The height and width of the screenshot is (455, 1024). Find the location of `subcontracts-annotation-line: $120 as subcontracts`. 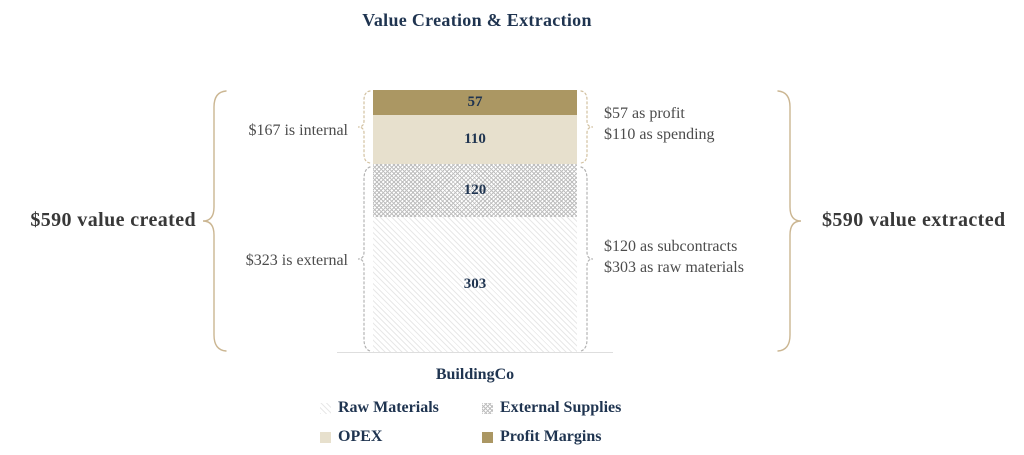

subcontracts-annotation-line: $120 as subcontracts is located at coordinates (671, 246).